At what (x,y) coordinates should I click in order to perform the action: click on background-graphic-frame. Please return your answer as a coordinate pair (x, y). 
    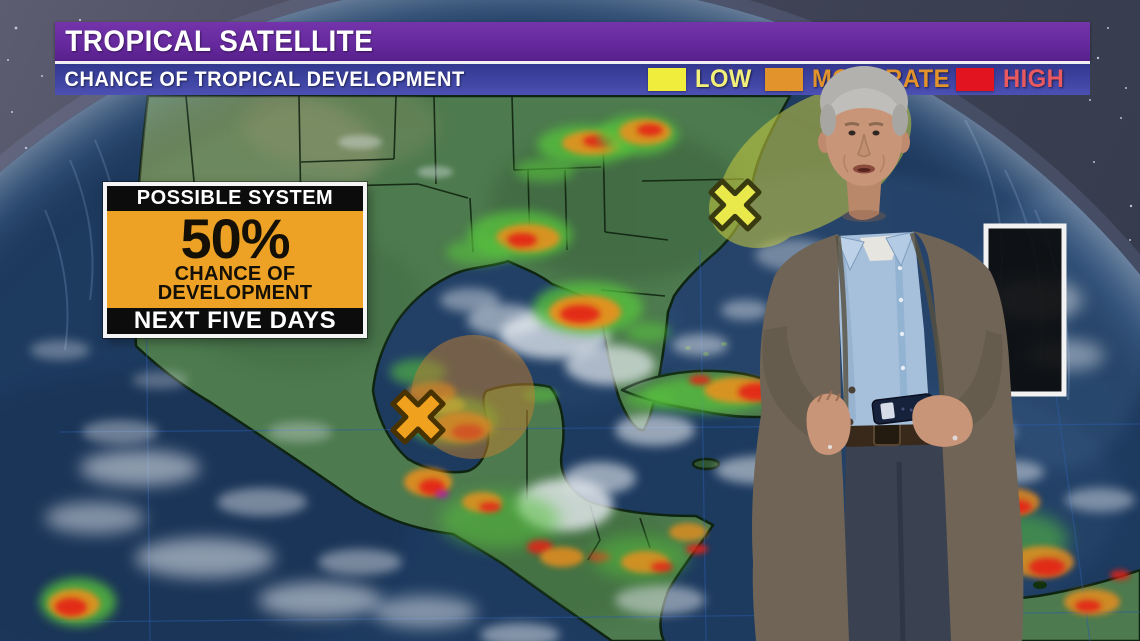
    Looking at the image, I should click on (1025, 310).